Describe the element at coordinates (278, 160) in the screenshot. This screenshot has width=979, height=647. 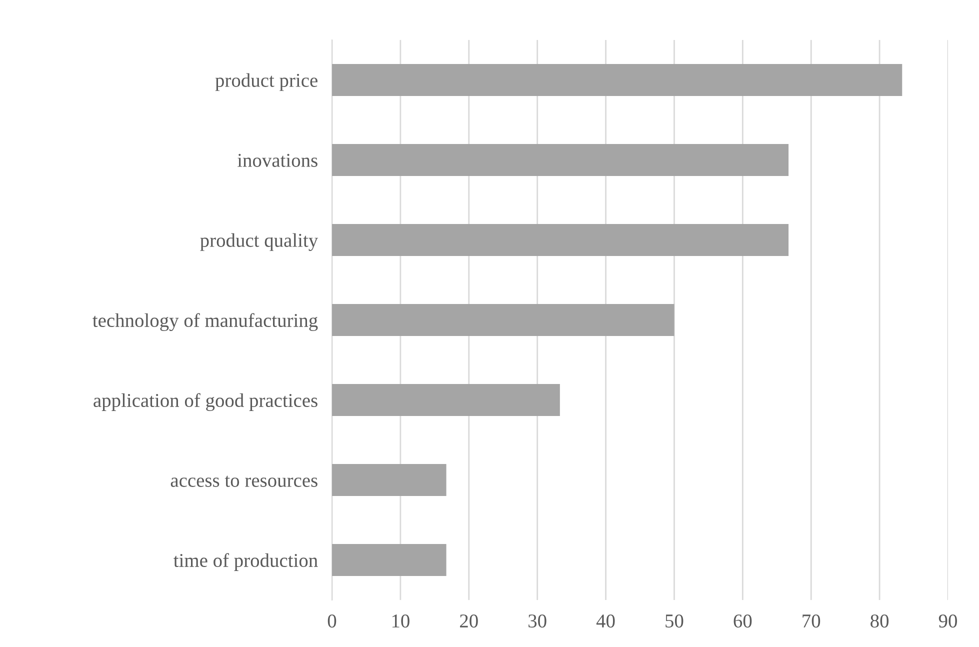
I see `y-tick-label: inovations` at that location.